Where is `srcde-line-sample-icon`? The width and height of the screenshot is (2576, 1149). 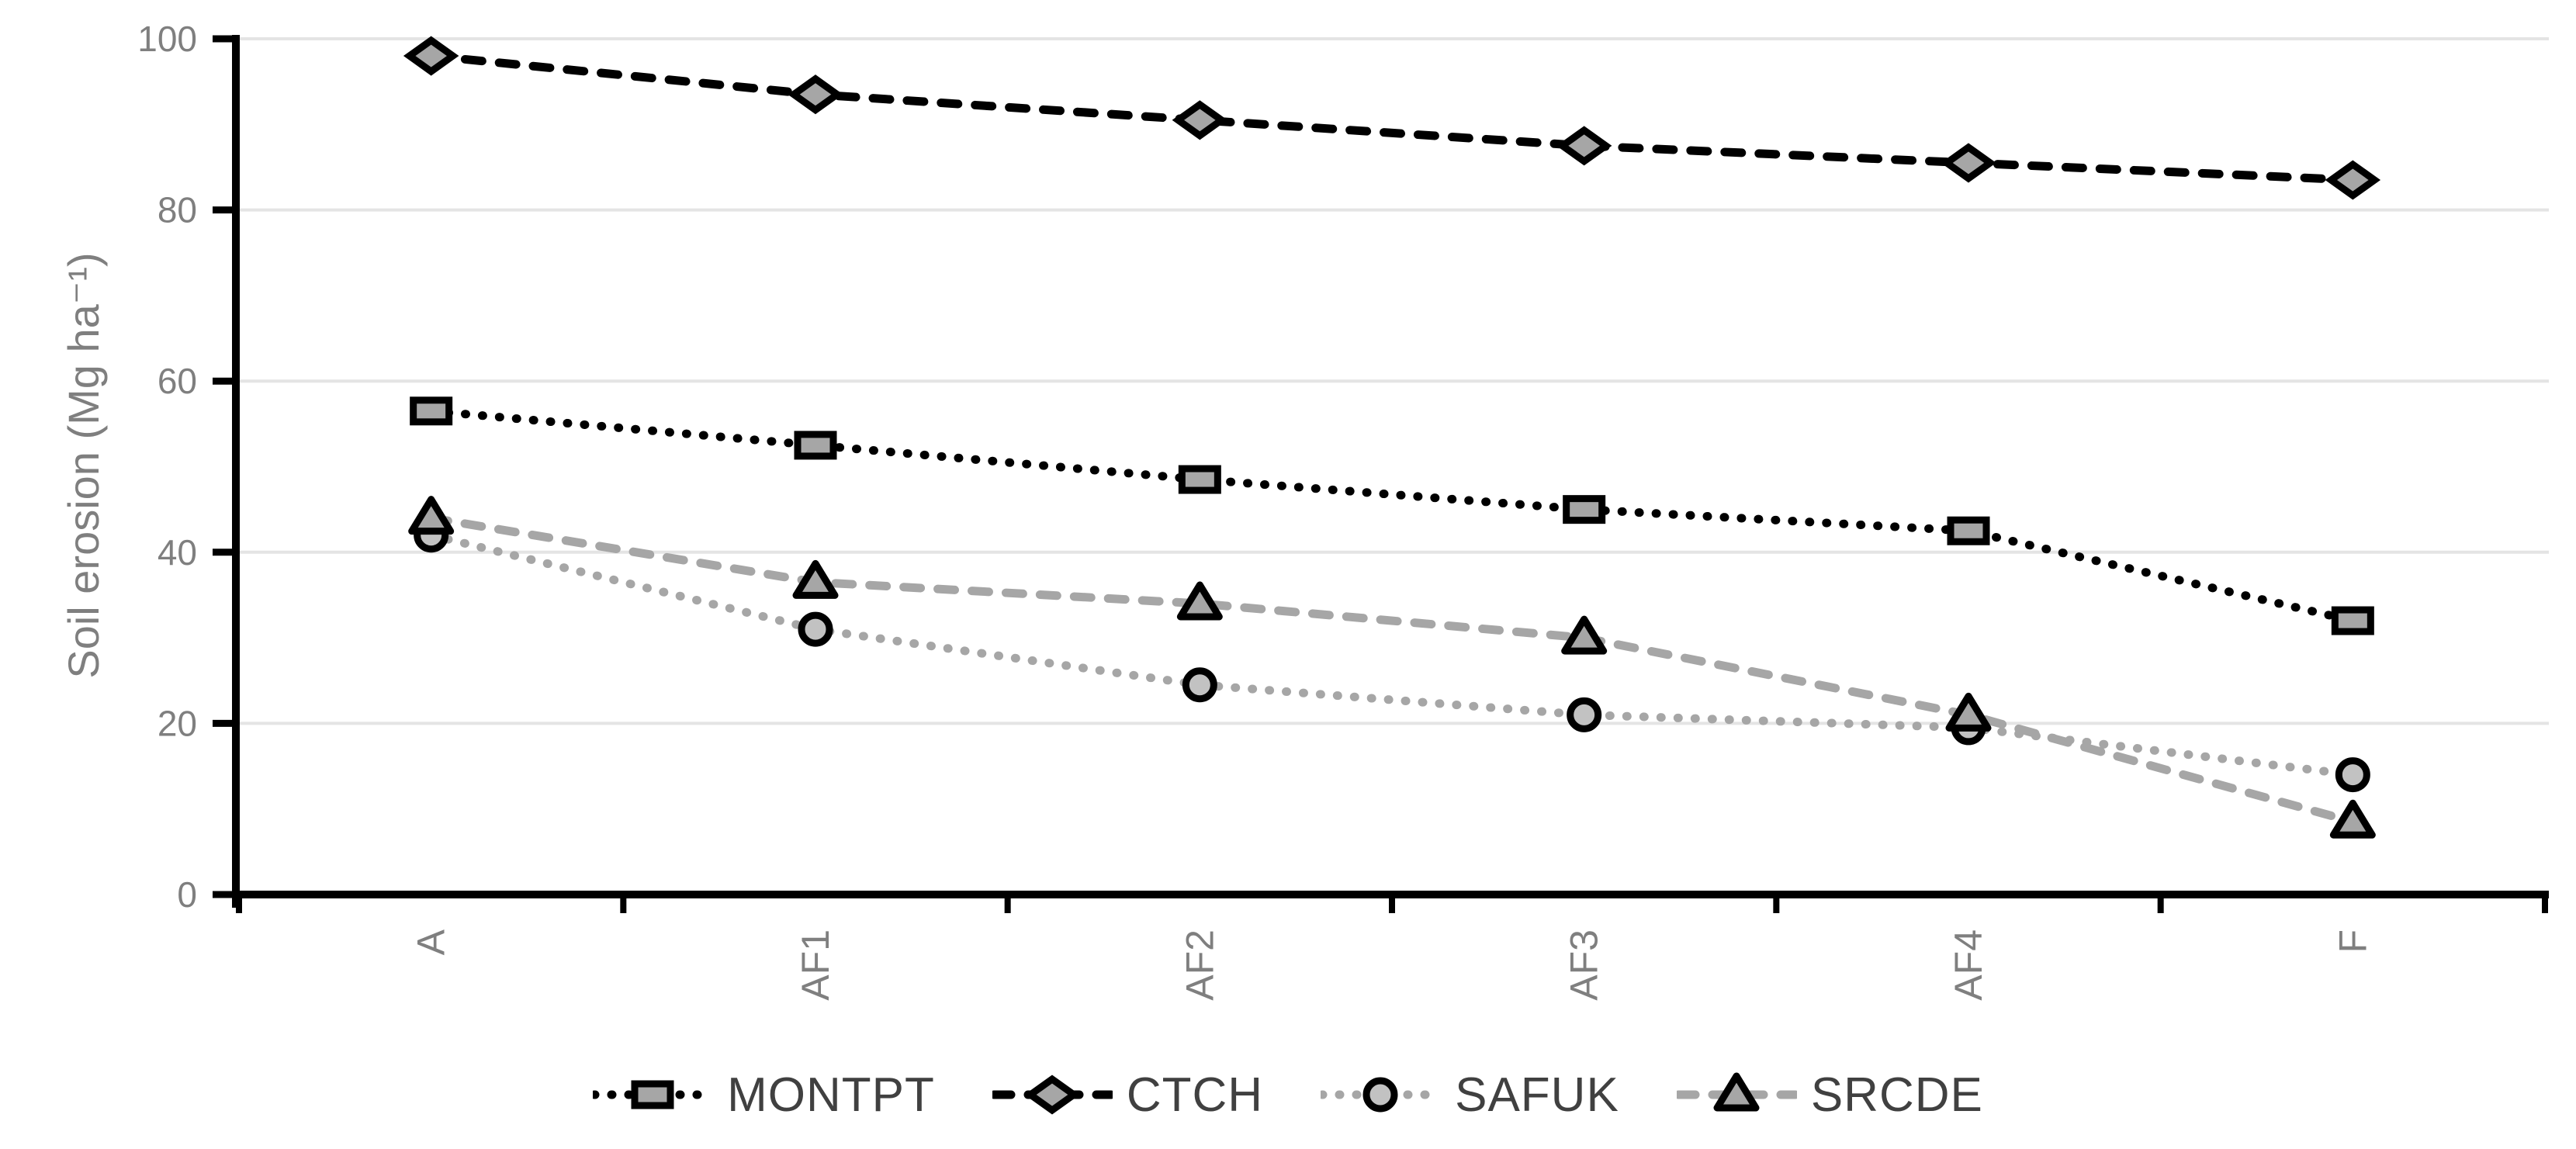 srcde-line-sample-icon is located at coordinates (1736, 1092).